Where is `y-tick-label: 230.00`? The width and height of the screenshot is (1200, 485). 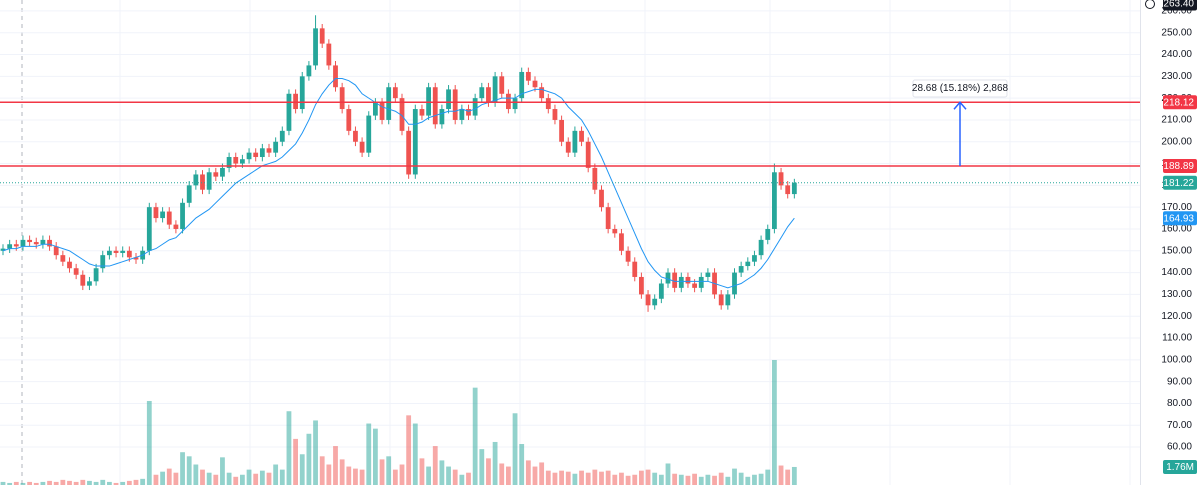 y-tick-label: 230.00 is located at coordinates (1176, 76).